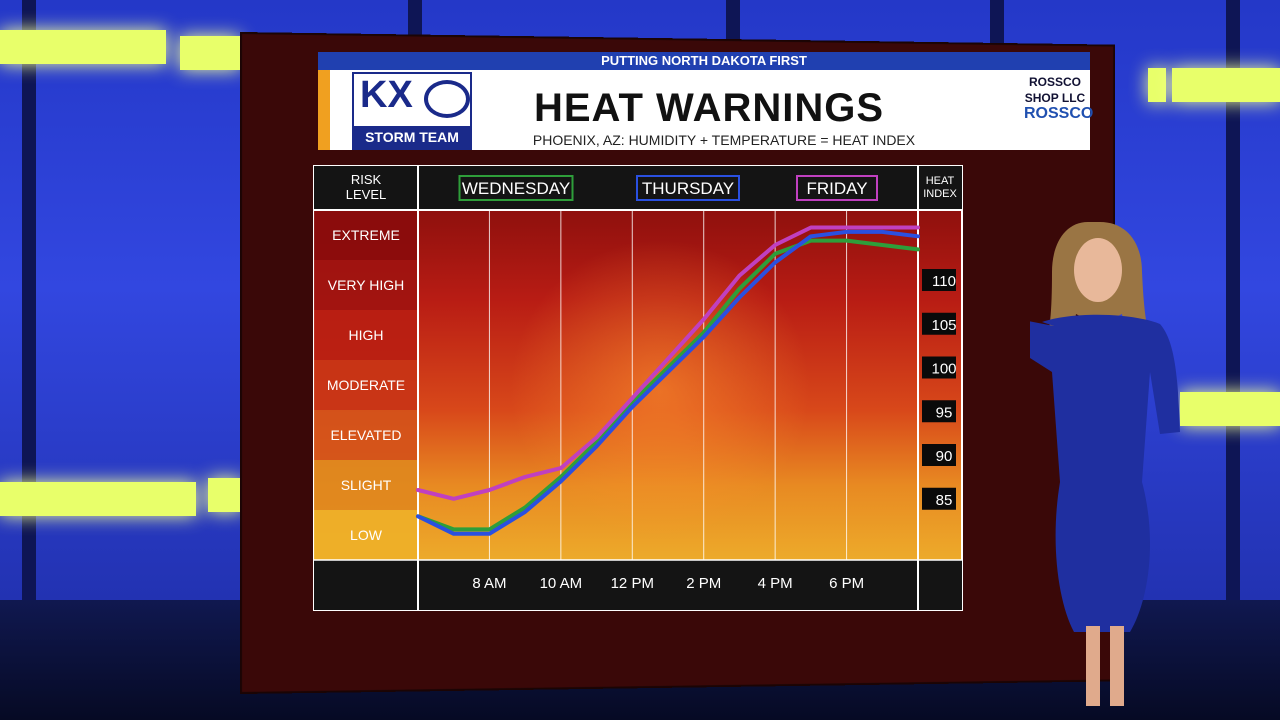  I want to click on risk-level-label: VERY HIGH, so click(366, 285).